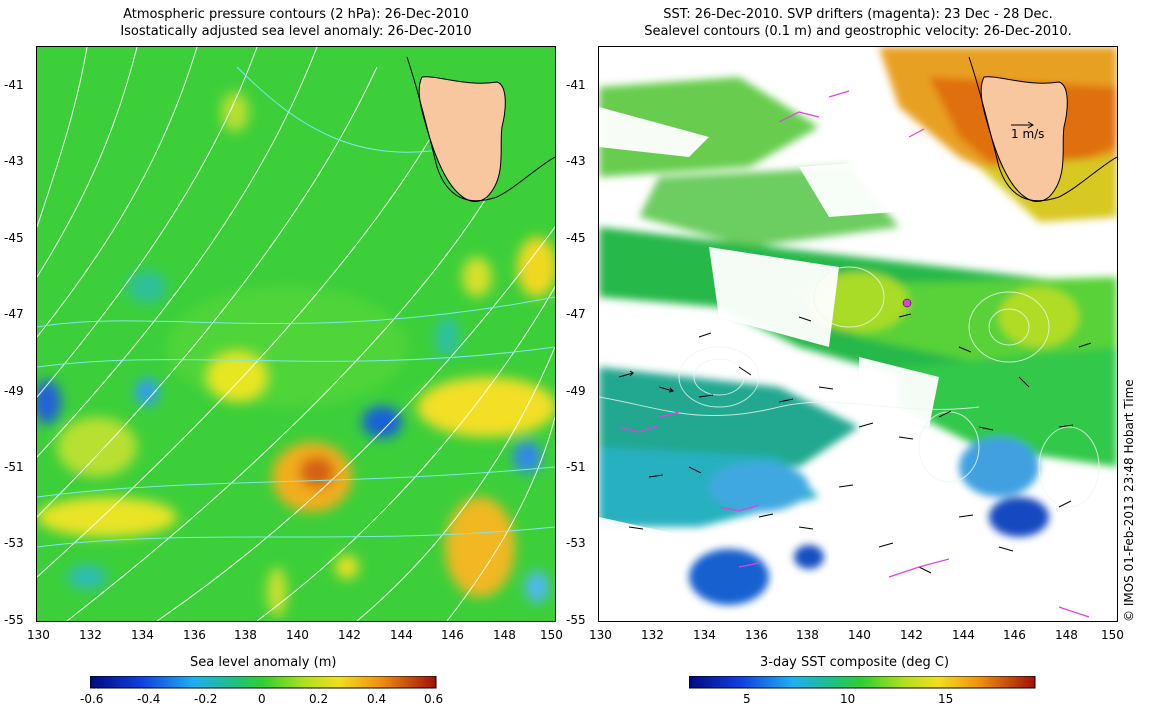  Describe the element at coordinates (452, 635) in the screenshot. I see `left-xtick: 146` at that location.